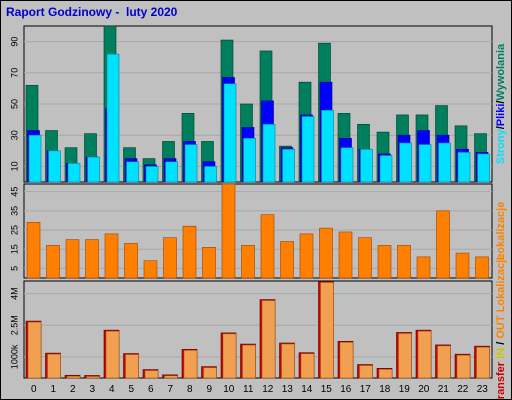 This screenshot has height=400, width=512. I want to click on y-tick-label: 5, so click(14, 268).